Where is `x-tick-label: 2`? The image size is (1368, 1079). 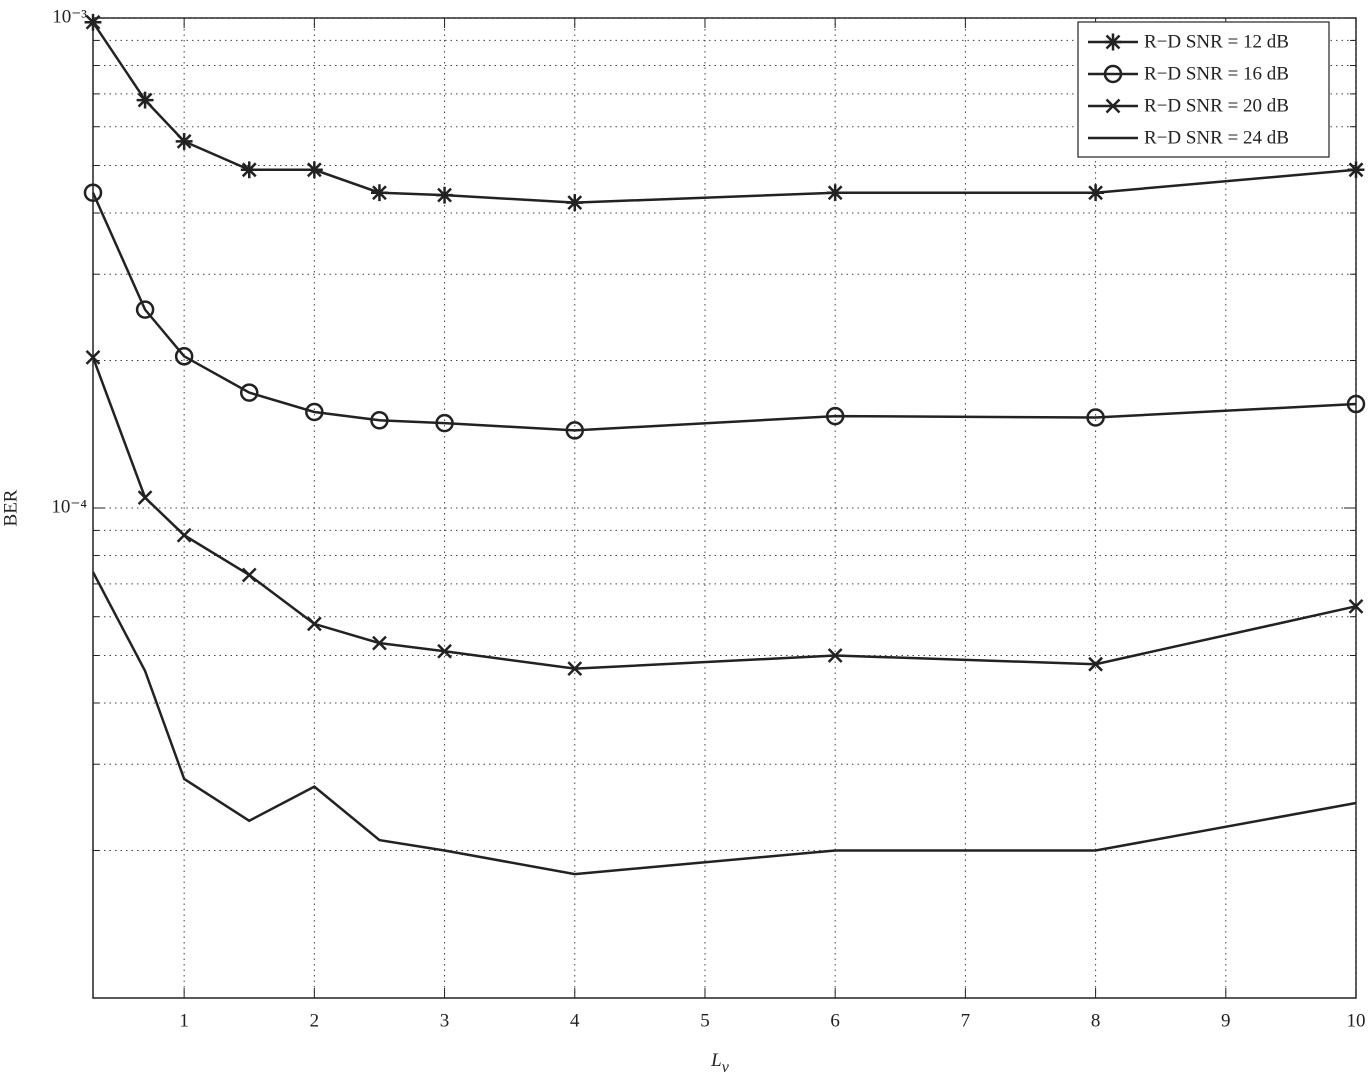
x-tick-label: 2 is located at coordinates (315, 1020).